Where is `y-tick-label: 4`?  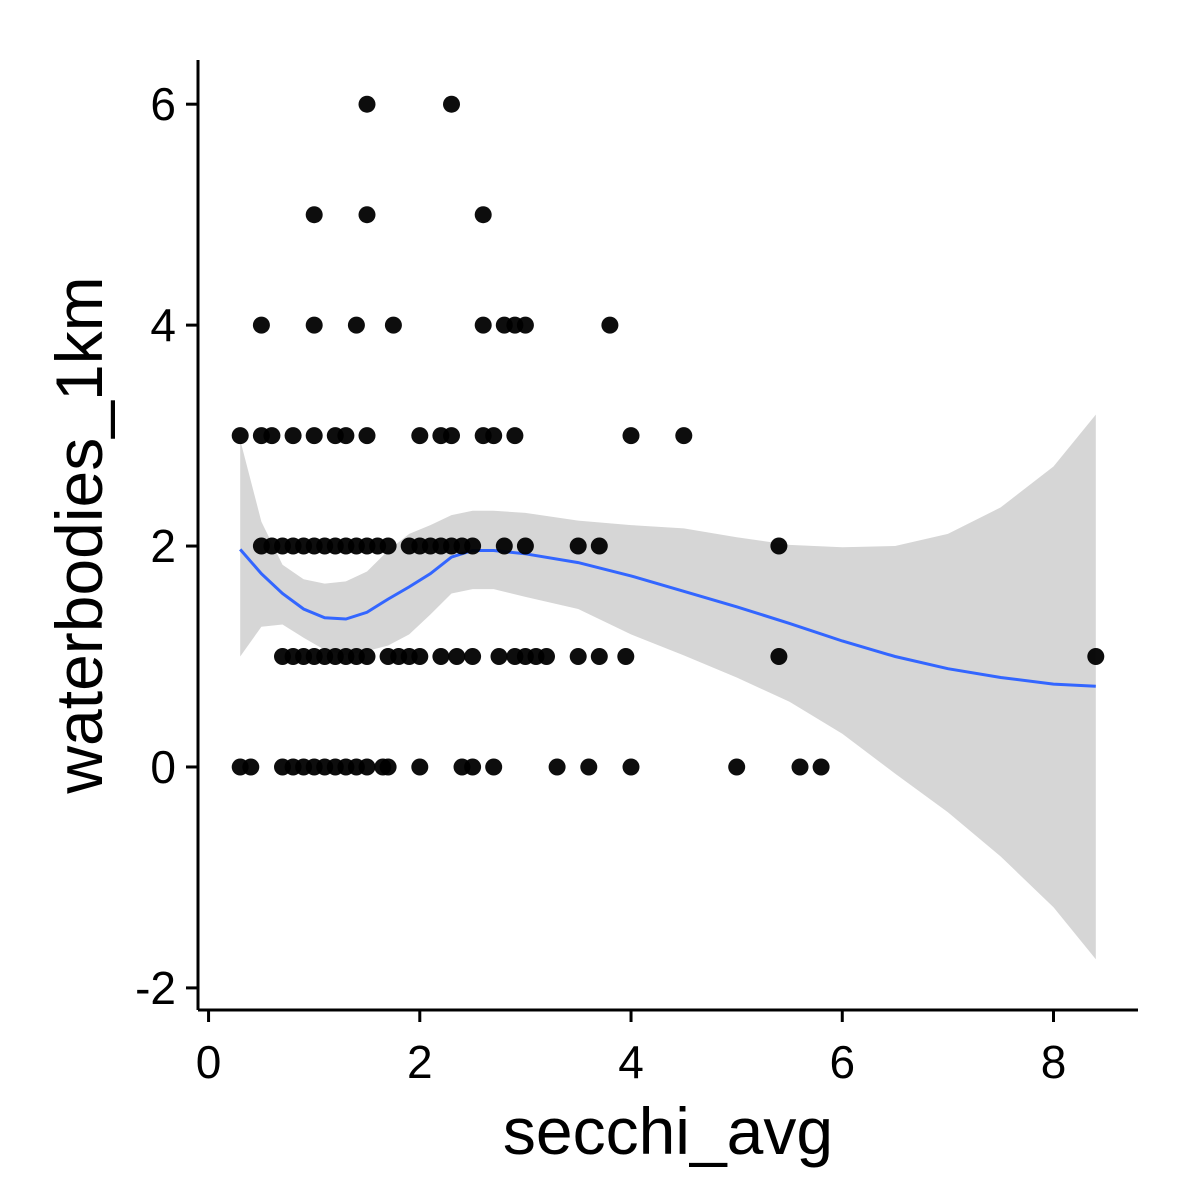
y-tick-label: 4 is located at coordinates (163, 325).